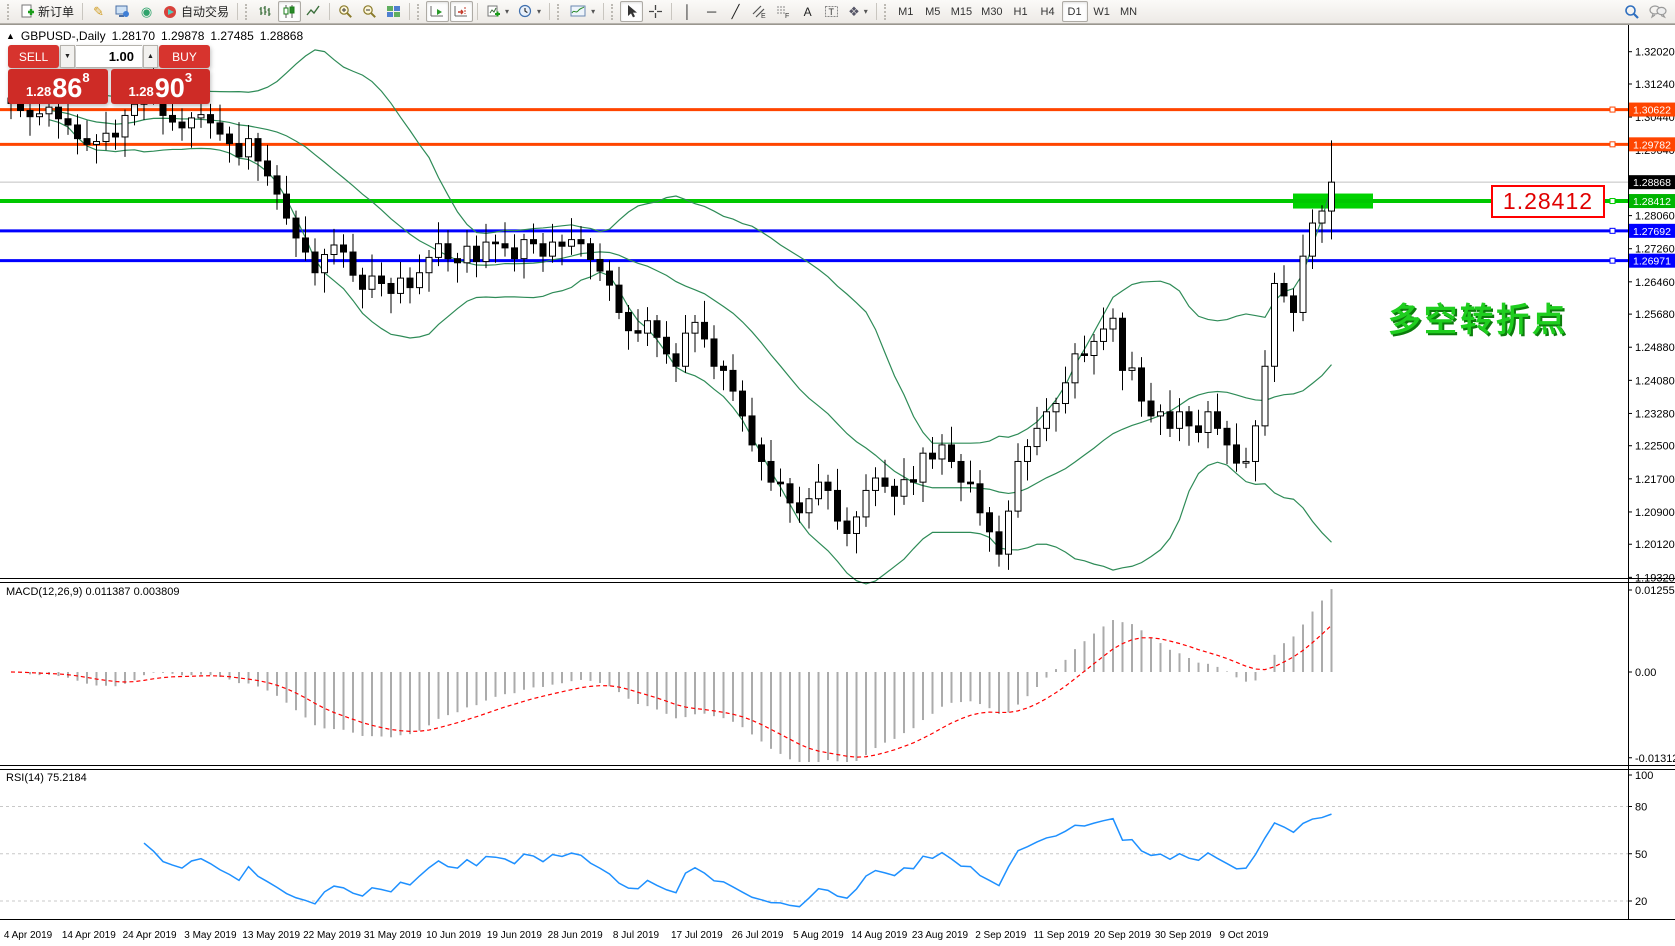 The height and width of the screenshot is (946, 1675). I want to click on timeframe-d1: D1, so click(1074, 11).